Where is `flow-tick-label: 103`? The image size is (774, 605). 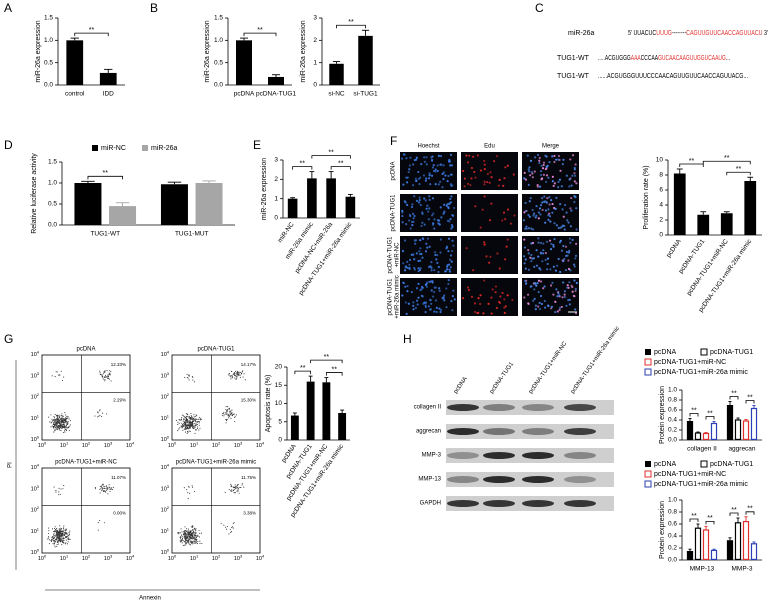
flow-tick-label: 103 is located at coordinates (35, 488).